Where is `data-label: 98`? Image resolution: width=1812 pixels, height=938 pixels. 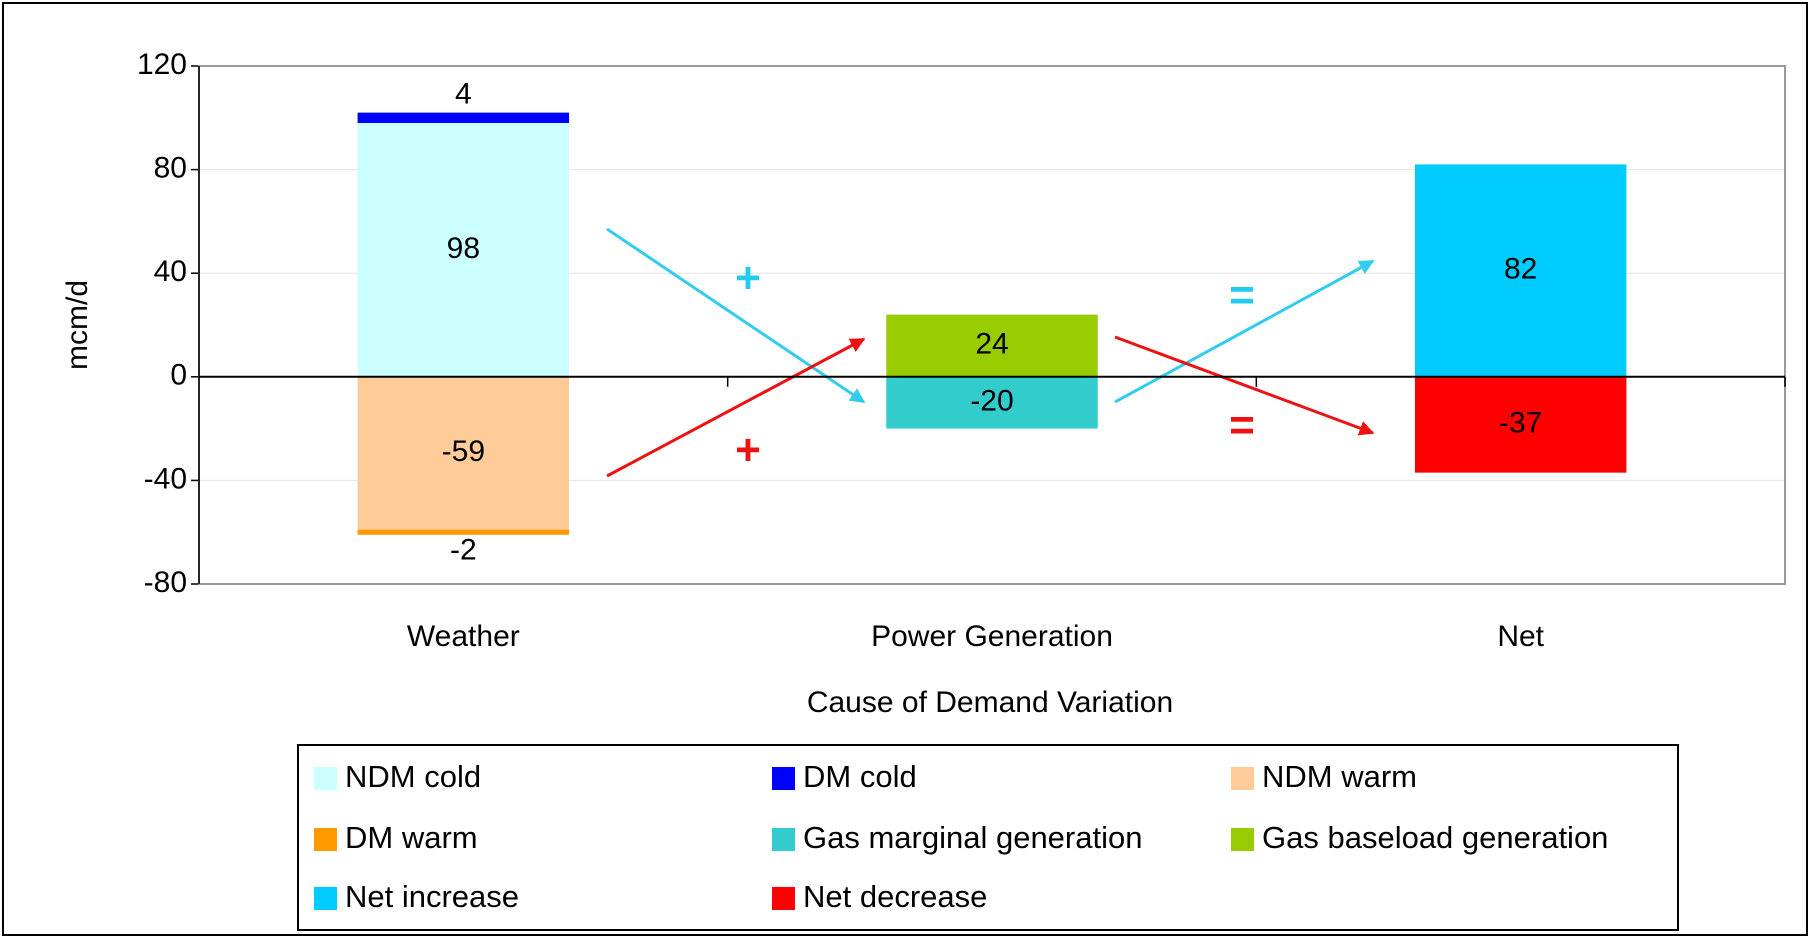
data-label: 98 is located at coordinates (463, 248).